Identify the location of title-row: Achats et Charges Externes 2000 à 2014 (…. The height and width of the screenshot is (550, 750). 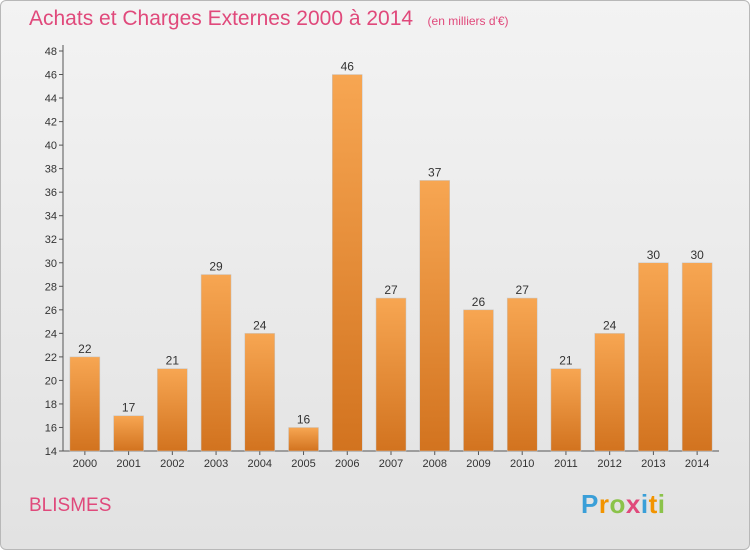
(269, 19).